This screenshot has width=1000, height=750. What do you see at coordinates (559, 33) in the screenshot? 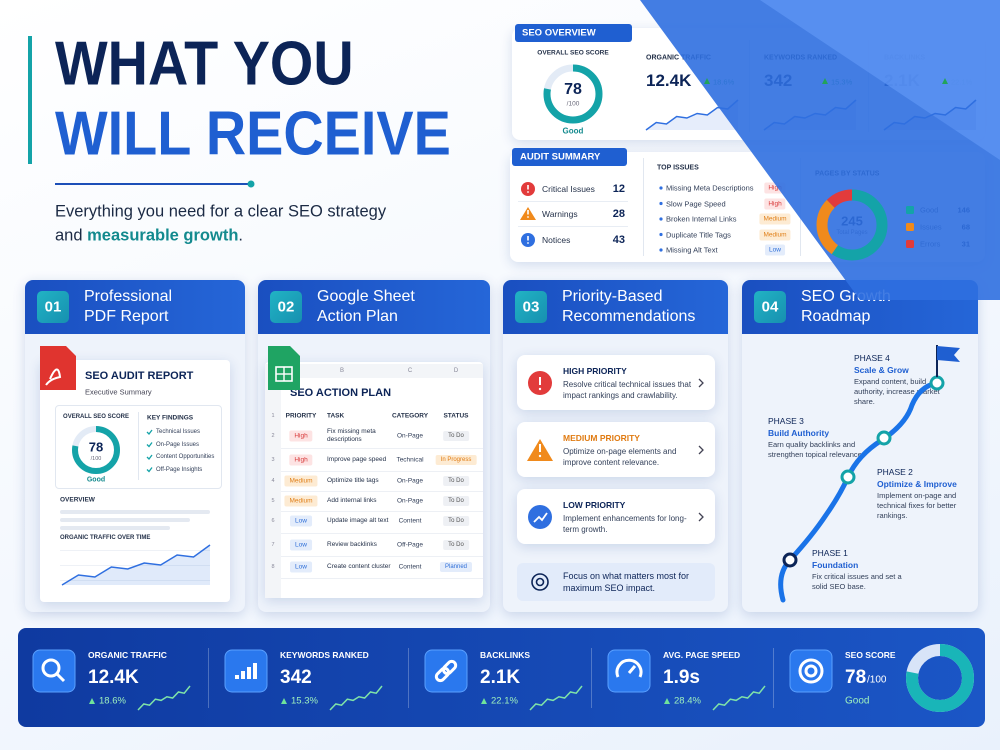
I see `tab-label: SEO OVERVIEW` at bounding box center [559, 33].